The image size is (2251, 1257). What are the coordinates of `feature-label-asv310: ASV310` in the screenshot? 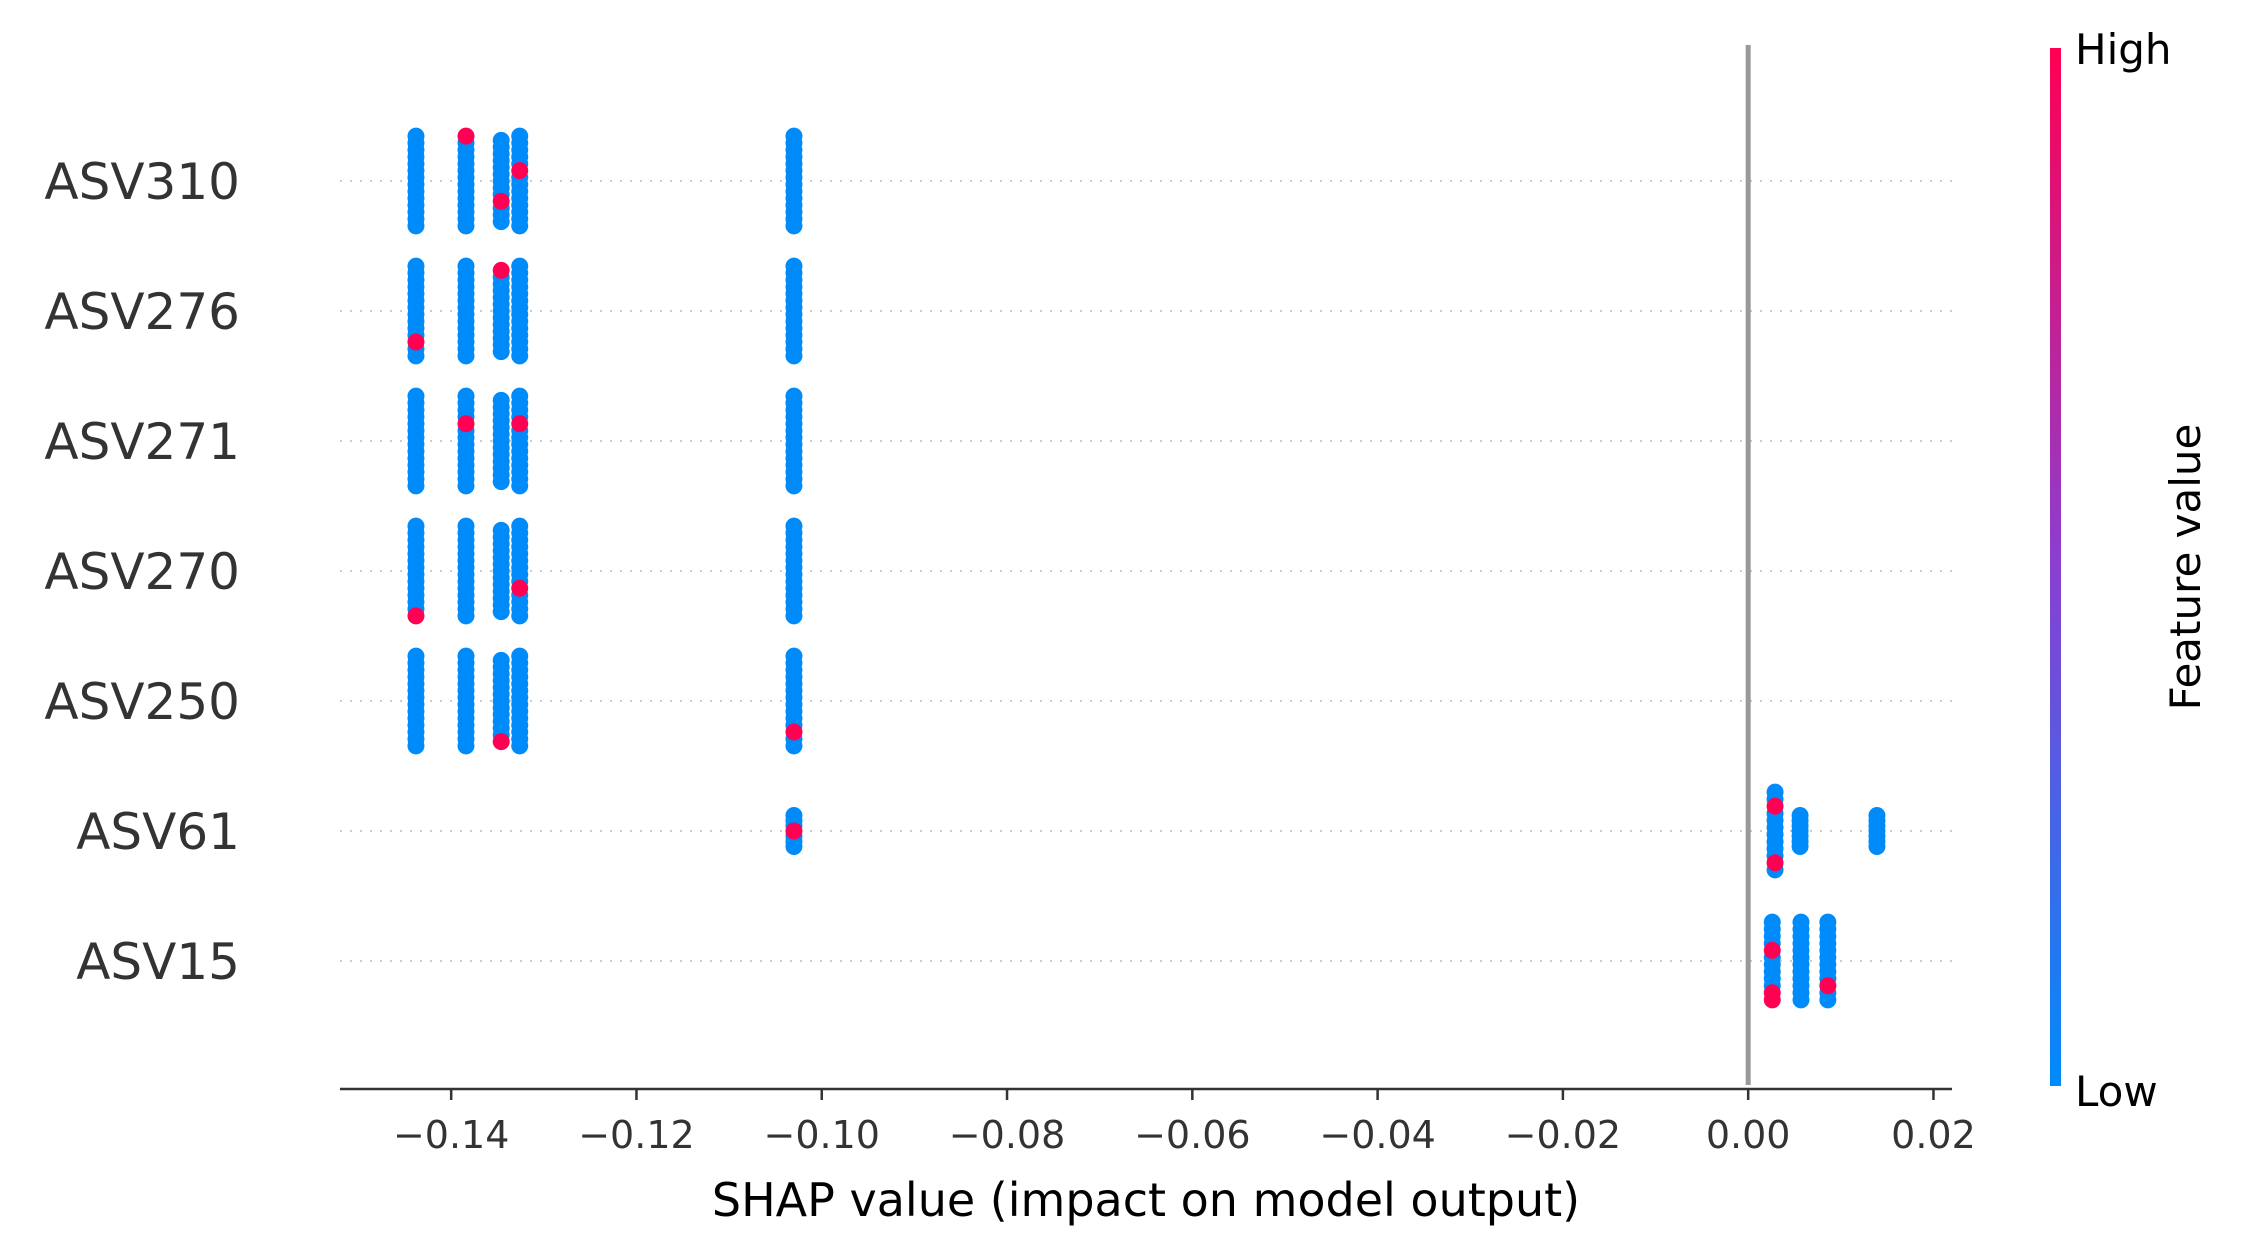 It's located at (142, 182).